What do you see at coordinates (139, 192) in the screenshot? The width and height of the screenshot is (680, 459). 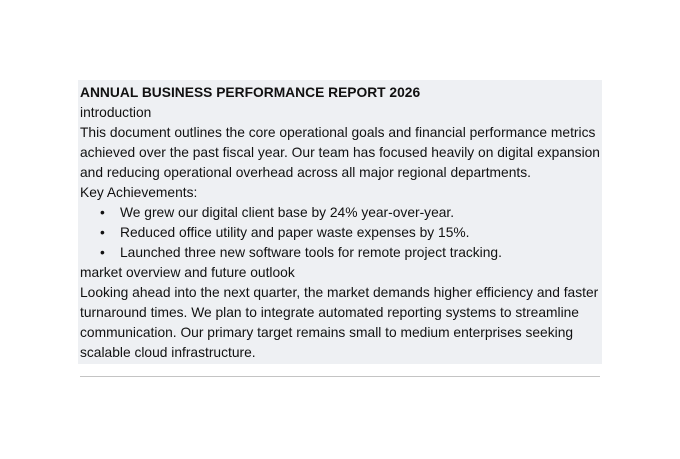 I see `achievements-heading: Key Achievements:` at bounding box center [139, 192].